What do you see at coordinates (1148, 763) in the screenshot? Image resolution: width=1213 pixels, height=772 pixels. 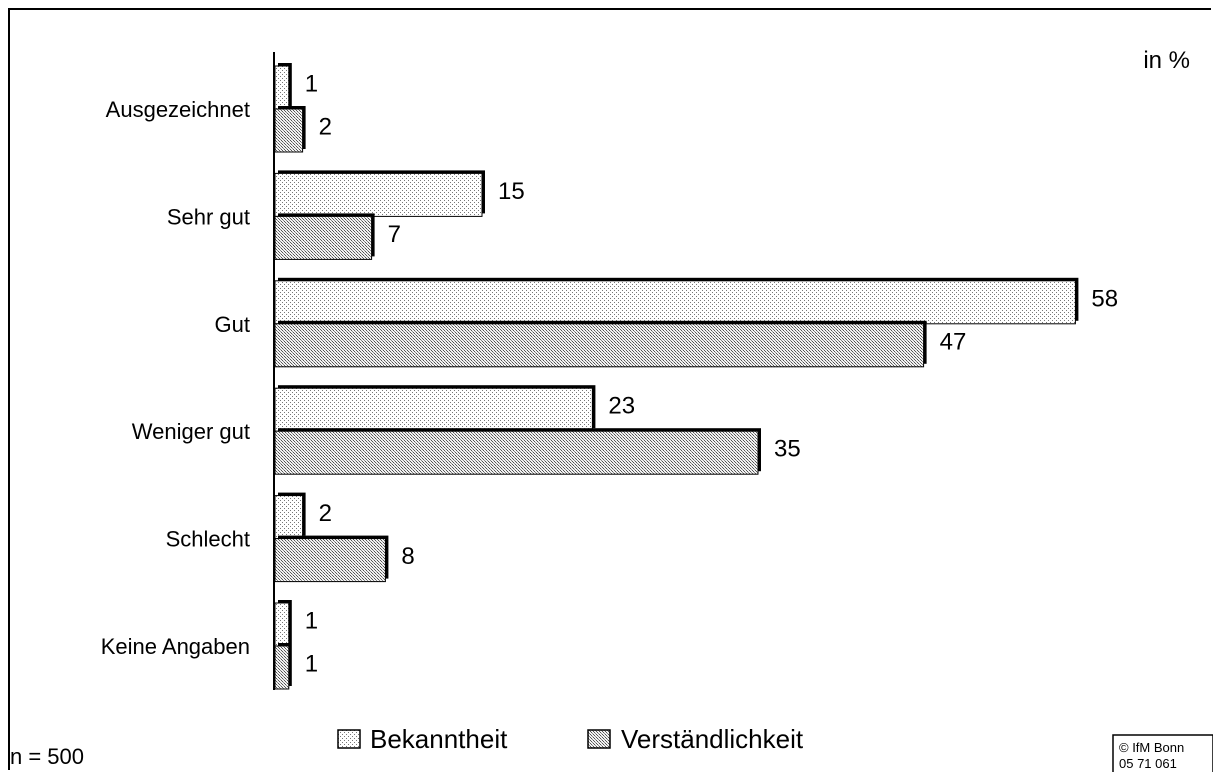 I see `credit-line-2: 05 71 061` at bounding box center [1148, 763].